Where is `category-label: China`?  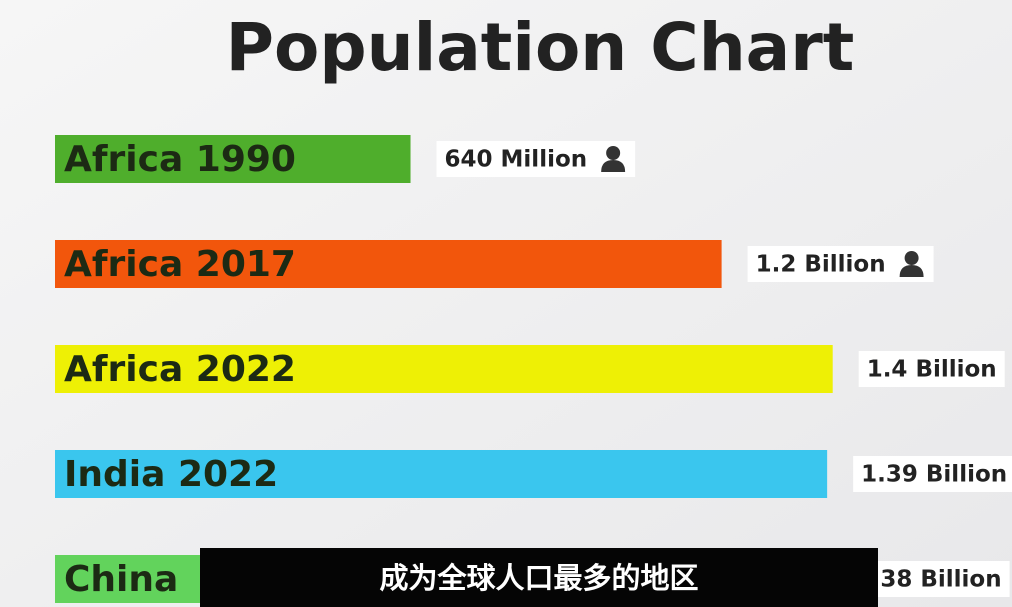
category-label: China is located at coordinates (121, 579).